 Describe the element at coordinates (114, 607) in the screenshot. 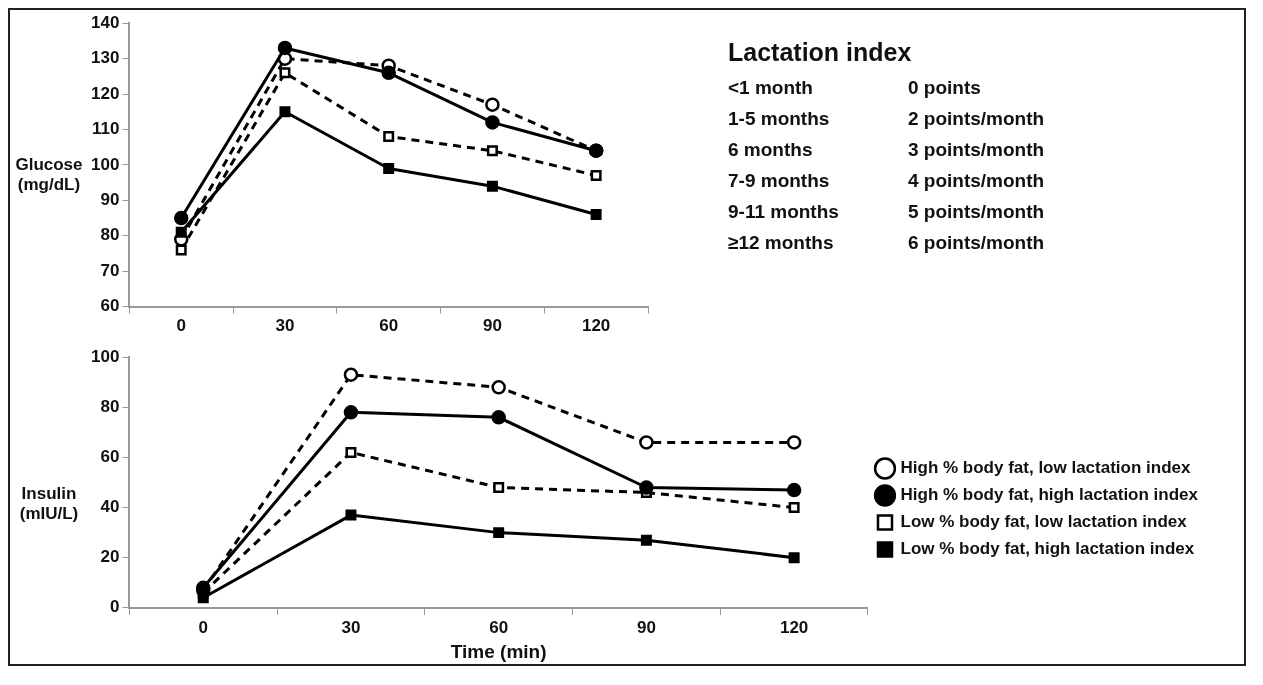

I see `y-tick-label: 0` at that location.